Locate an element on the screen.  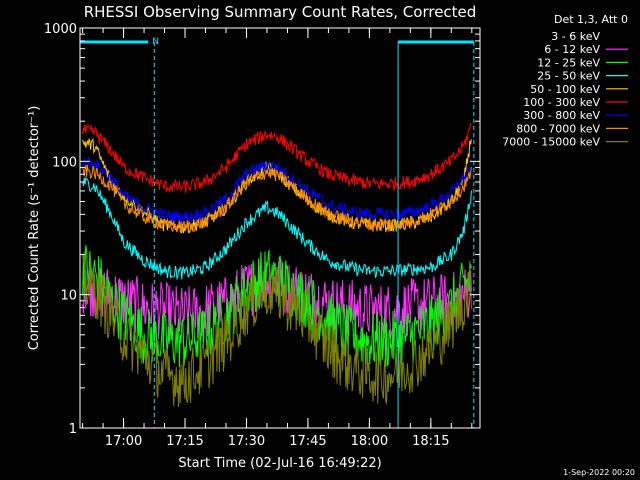
timestamp: 1-Sep-2022 00:20 is located at coordinates (599, 472).